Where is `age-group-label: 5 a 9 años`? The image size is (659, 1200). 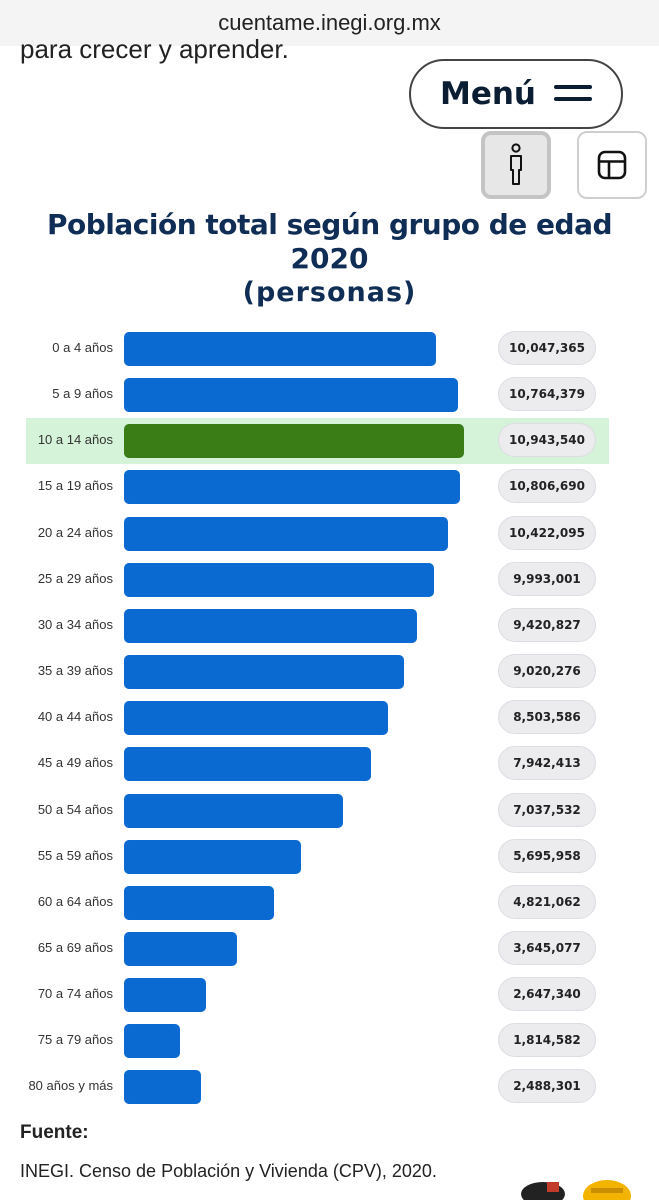 age-group-label: 5 a 9 años is located at coordinates (82, 393).